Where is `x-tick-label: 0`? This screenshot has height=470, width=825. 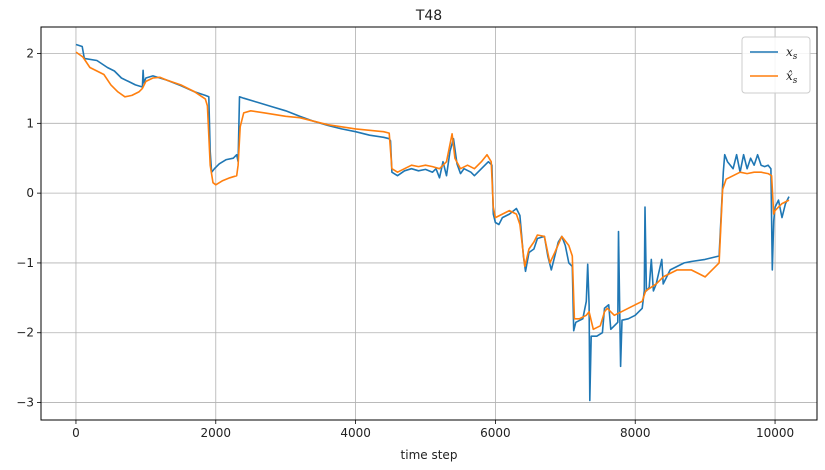
x-tick-label: 0 is located at coordinates (76, 433).